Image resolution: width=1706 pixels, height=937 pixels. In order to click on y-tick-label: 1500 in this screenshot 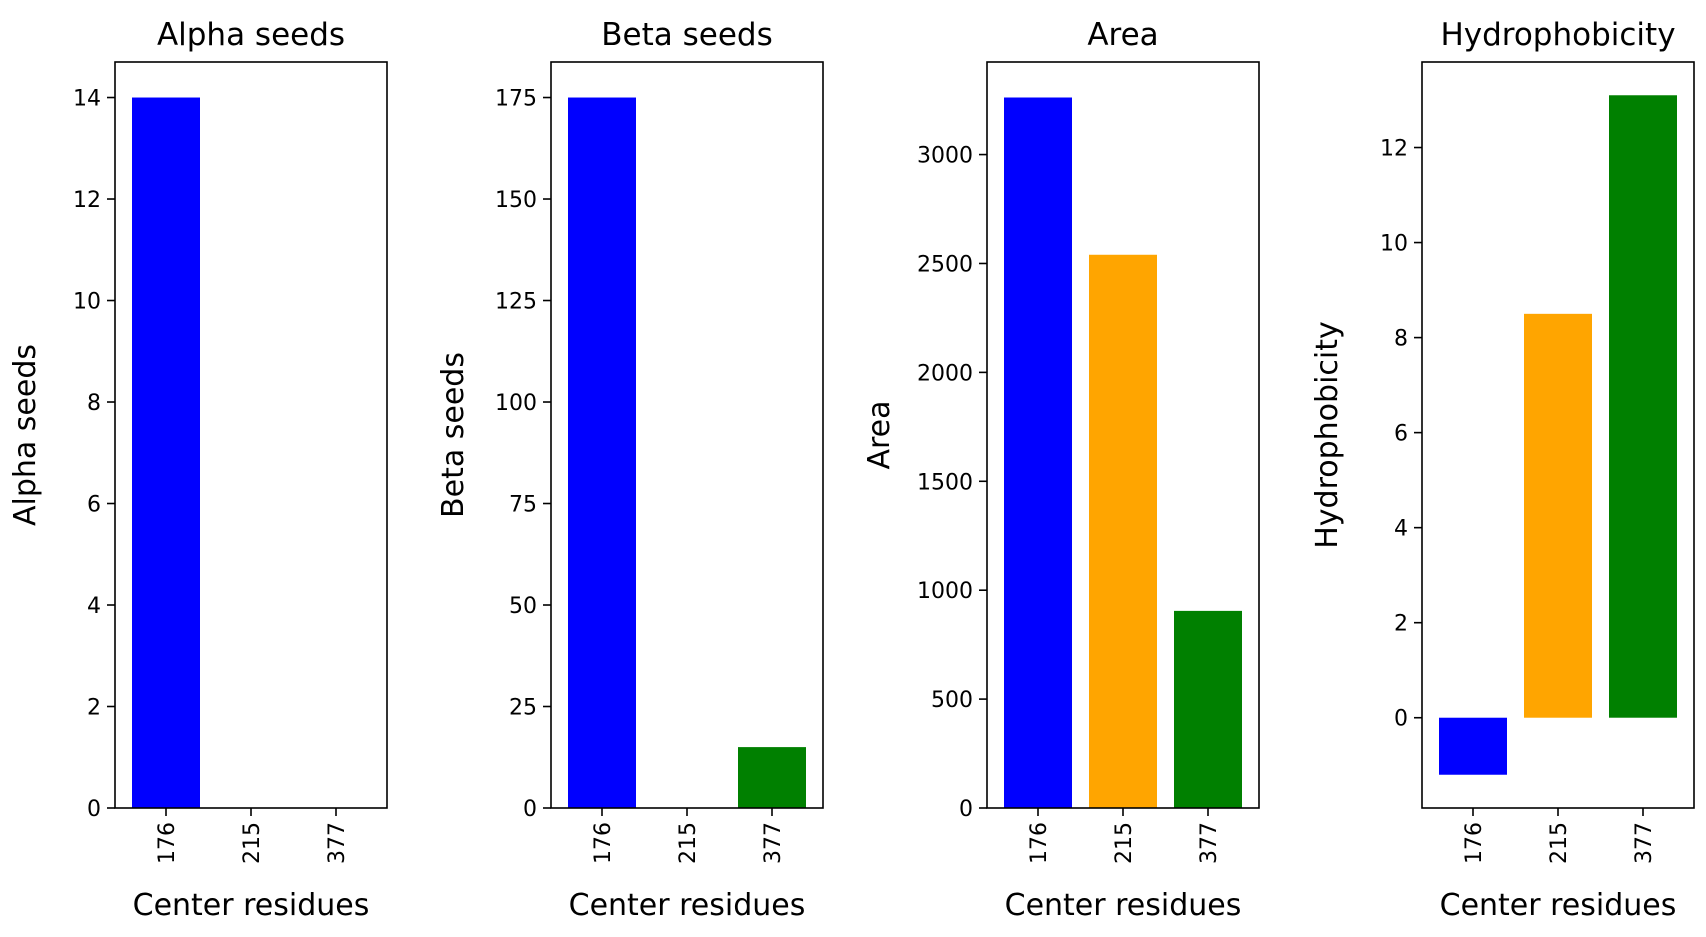, I will do `click(945, 482)`.